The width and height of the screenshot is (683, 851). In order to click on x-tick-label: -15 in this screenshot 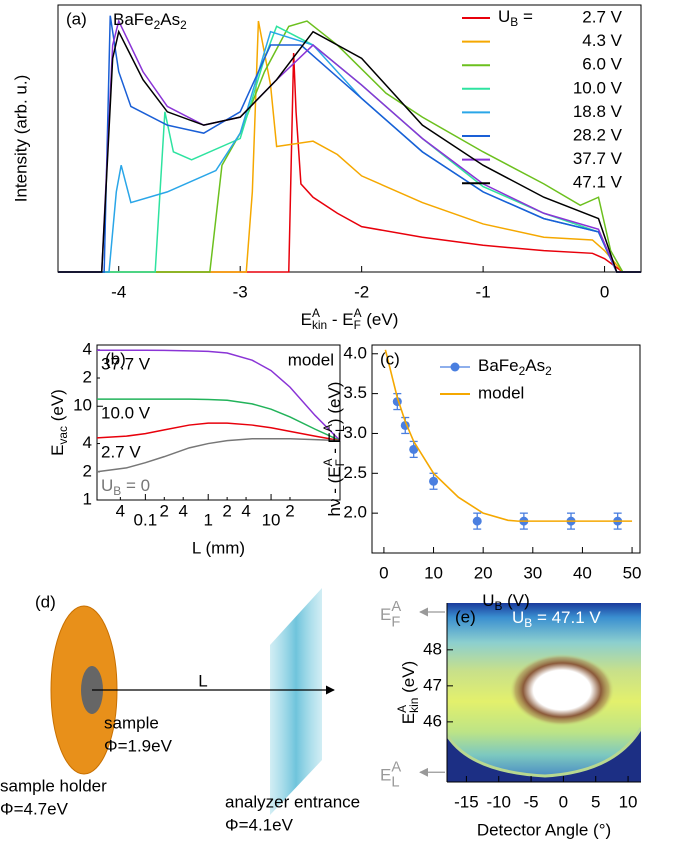, I will do `click(466, 801)`.